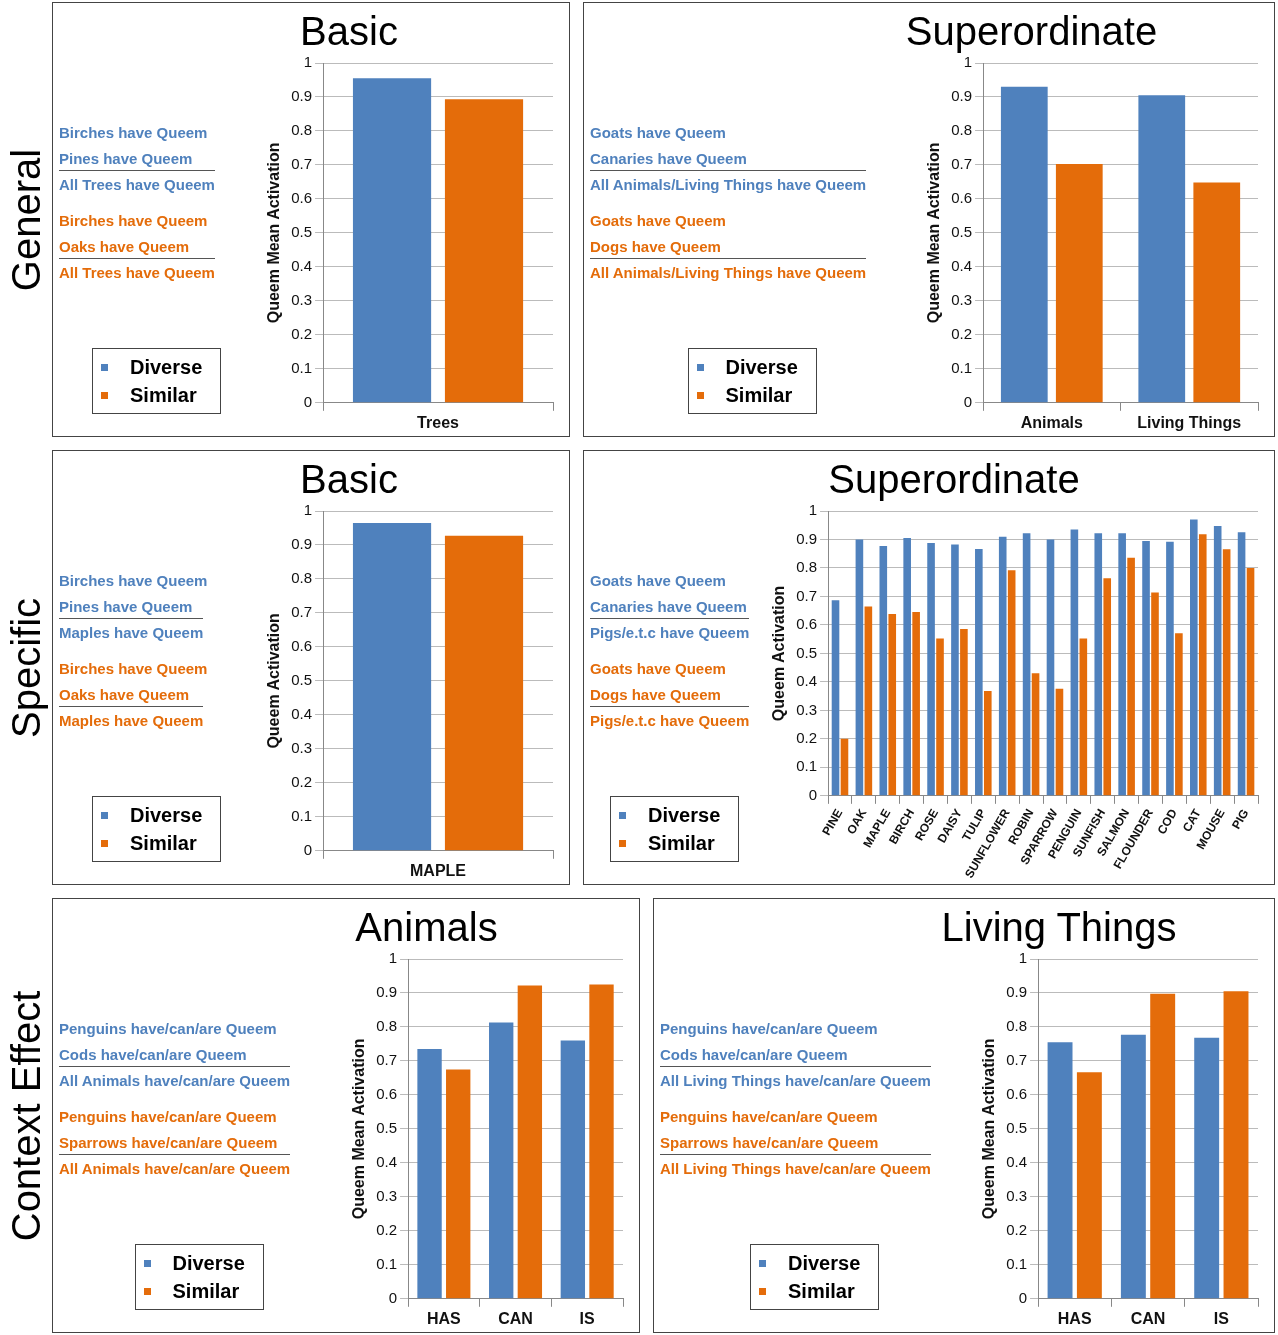 Image resolution: width=1278 pixels, height=1335 pixels. I want to click on text: Canaries have Queem, so click(668, 607).